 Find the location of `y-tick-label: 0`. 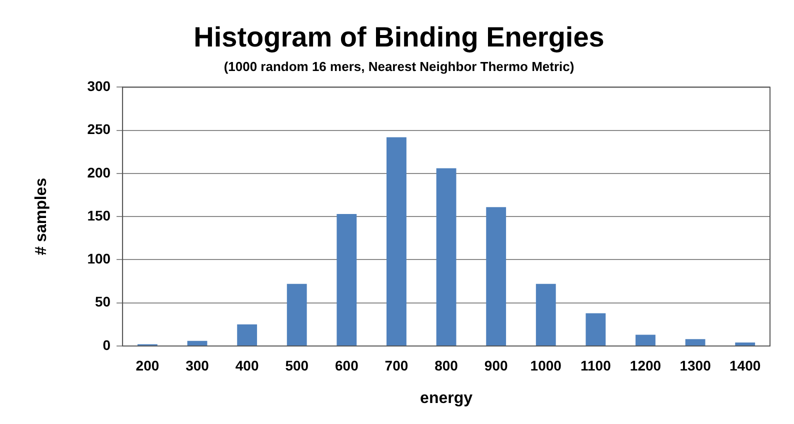

y-tick-label: 0 is located at coordinates (106, 344).